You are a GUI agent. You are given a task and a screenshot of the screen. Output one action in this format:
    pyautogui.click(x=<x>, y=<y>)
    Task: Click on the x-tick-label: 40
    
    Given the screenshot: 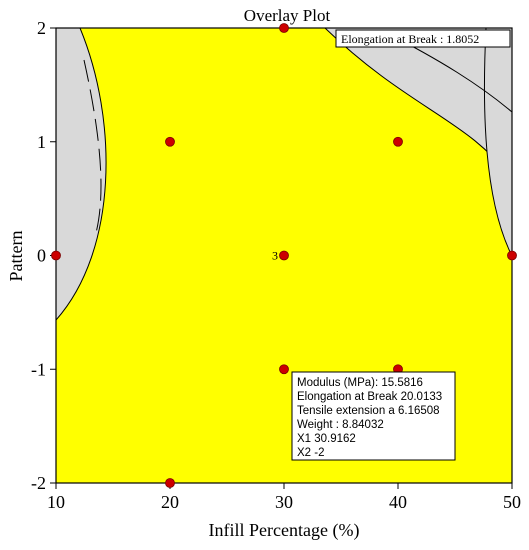 What is the action you would take?
    pyautogui.click(x=398, y=502)
    